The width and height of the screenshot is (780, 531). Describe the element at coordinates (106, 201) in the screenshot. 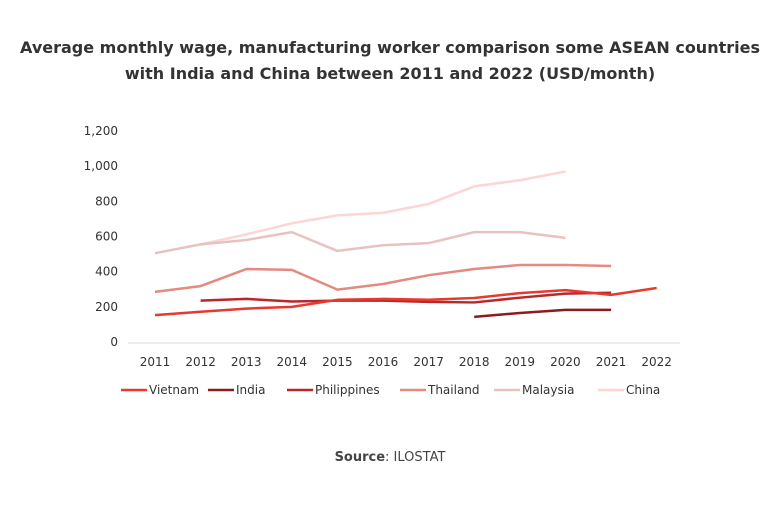

I see `y-tick-label: 800` at that location.